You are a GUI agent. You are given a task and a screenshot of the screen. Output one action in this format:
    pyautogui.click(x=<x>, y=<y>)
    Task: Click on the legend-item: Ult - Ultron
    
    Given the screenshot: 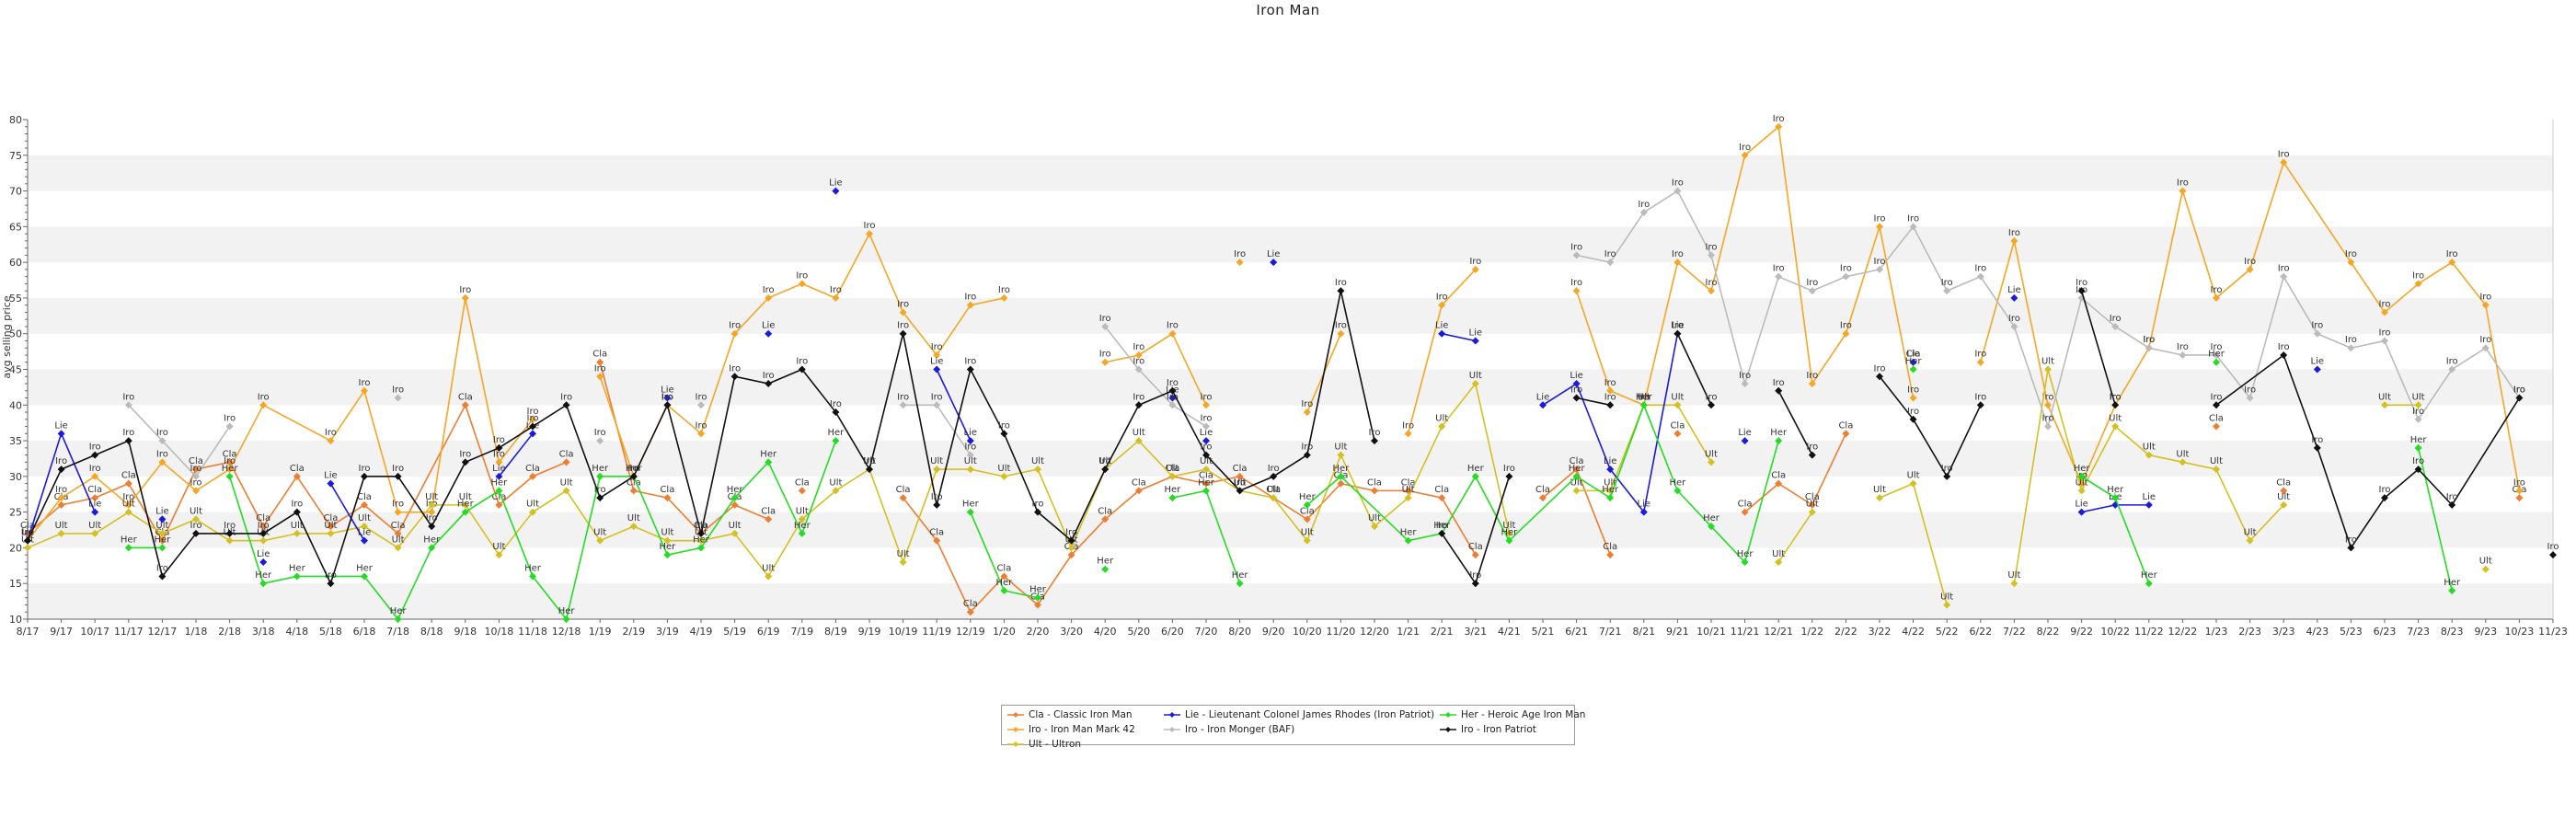 What is the action you would take?
    pyautogui.click(x=1085, y=744)
    